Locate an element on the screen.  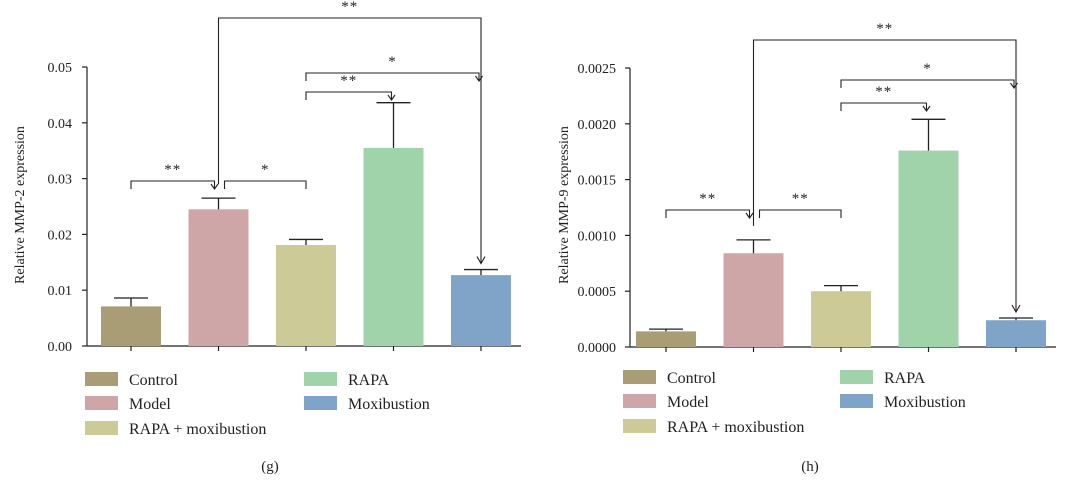
y-tick-label: 0.0010 is located at coordinates (597, 236).